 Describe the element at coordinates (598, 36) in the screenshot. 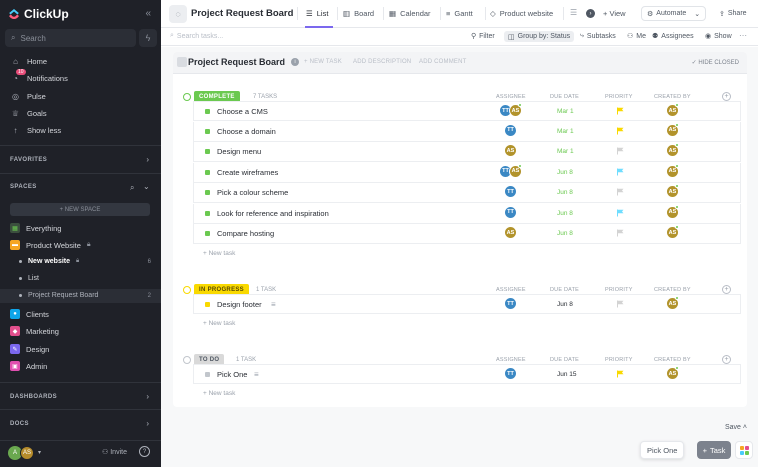

I see `subtasks-button: ⤷ Subtasks` at that location.